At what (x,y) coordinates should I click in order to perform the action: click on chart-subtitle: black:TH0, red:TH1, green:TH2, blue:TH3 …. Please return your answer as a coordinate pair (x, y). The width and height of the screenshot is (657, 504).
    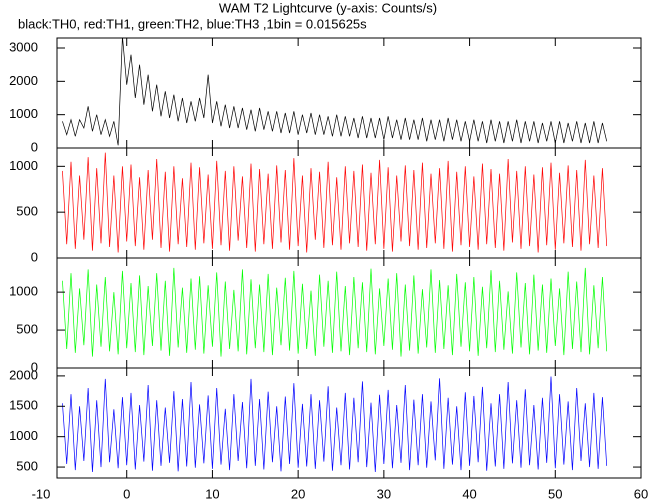
    Looking at the image, I should click on (192, 23).